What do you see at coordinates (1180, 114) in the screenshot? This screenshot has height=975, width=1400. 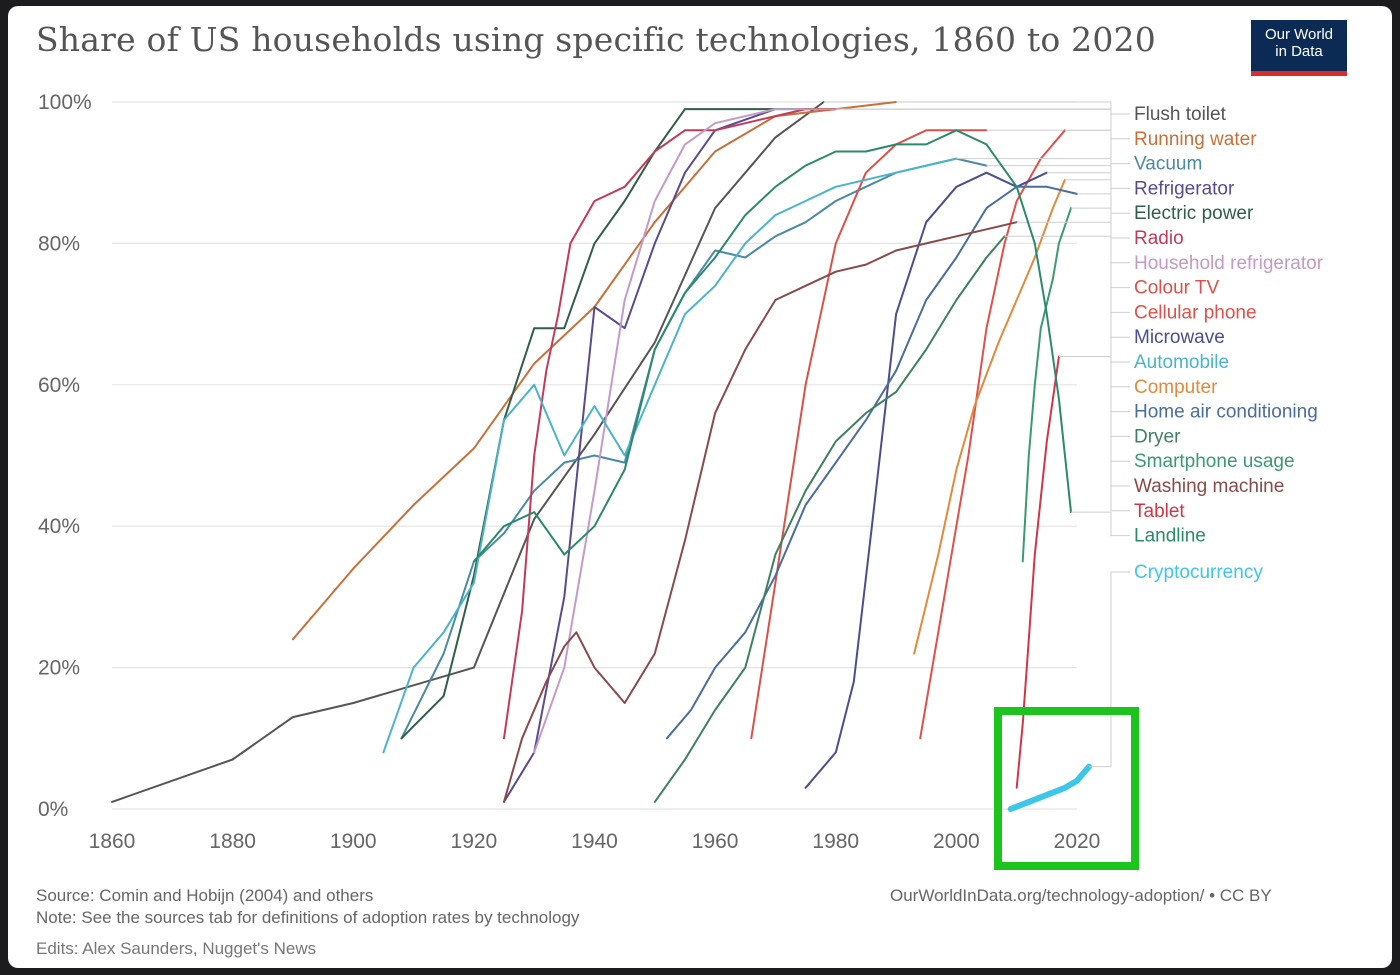 I see `legend-label: Flush toilet` at bounding box center [1180, 114].